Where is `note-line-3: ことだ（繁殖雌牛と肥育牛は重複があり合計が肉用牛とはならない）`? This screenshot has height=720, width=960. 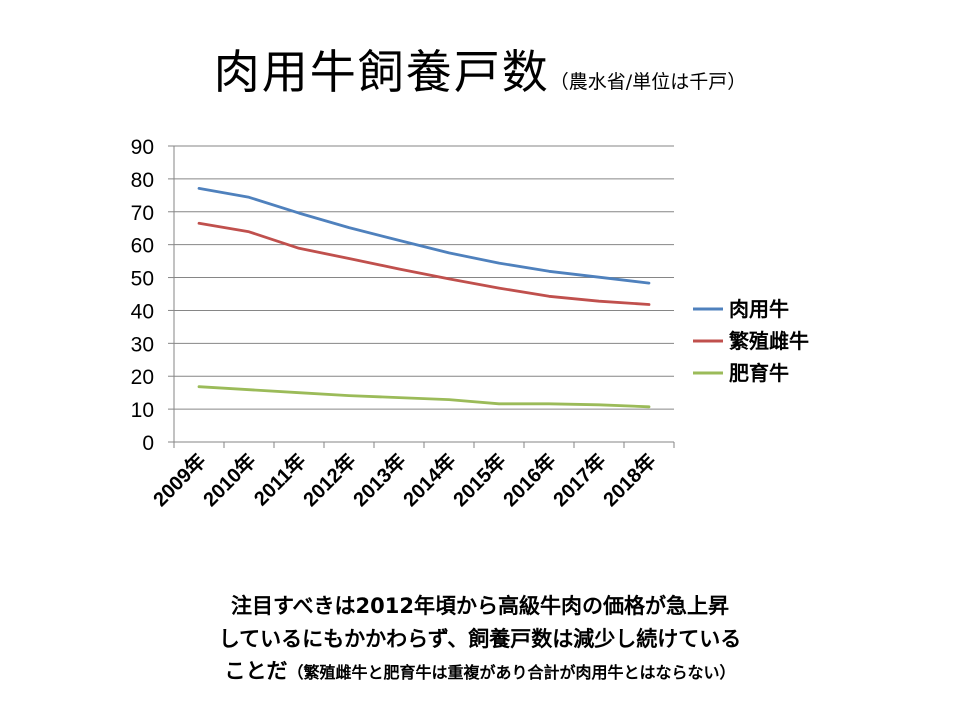
note-line-3: ことだ（繁殖雌牛と肥育牛は重複があり合計が肉用牛とはならない） is located at coordinates (480, 670).